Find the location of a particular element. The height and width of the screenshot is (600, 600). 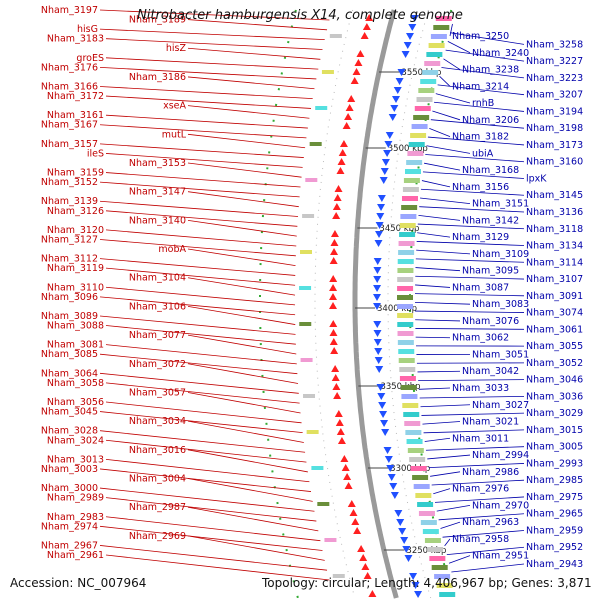

right-gene-label: Nham_3029 is located at coordinates (554, 413).